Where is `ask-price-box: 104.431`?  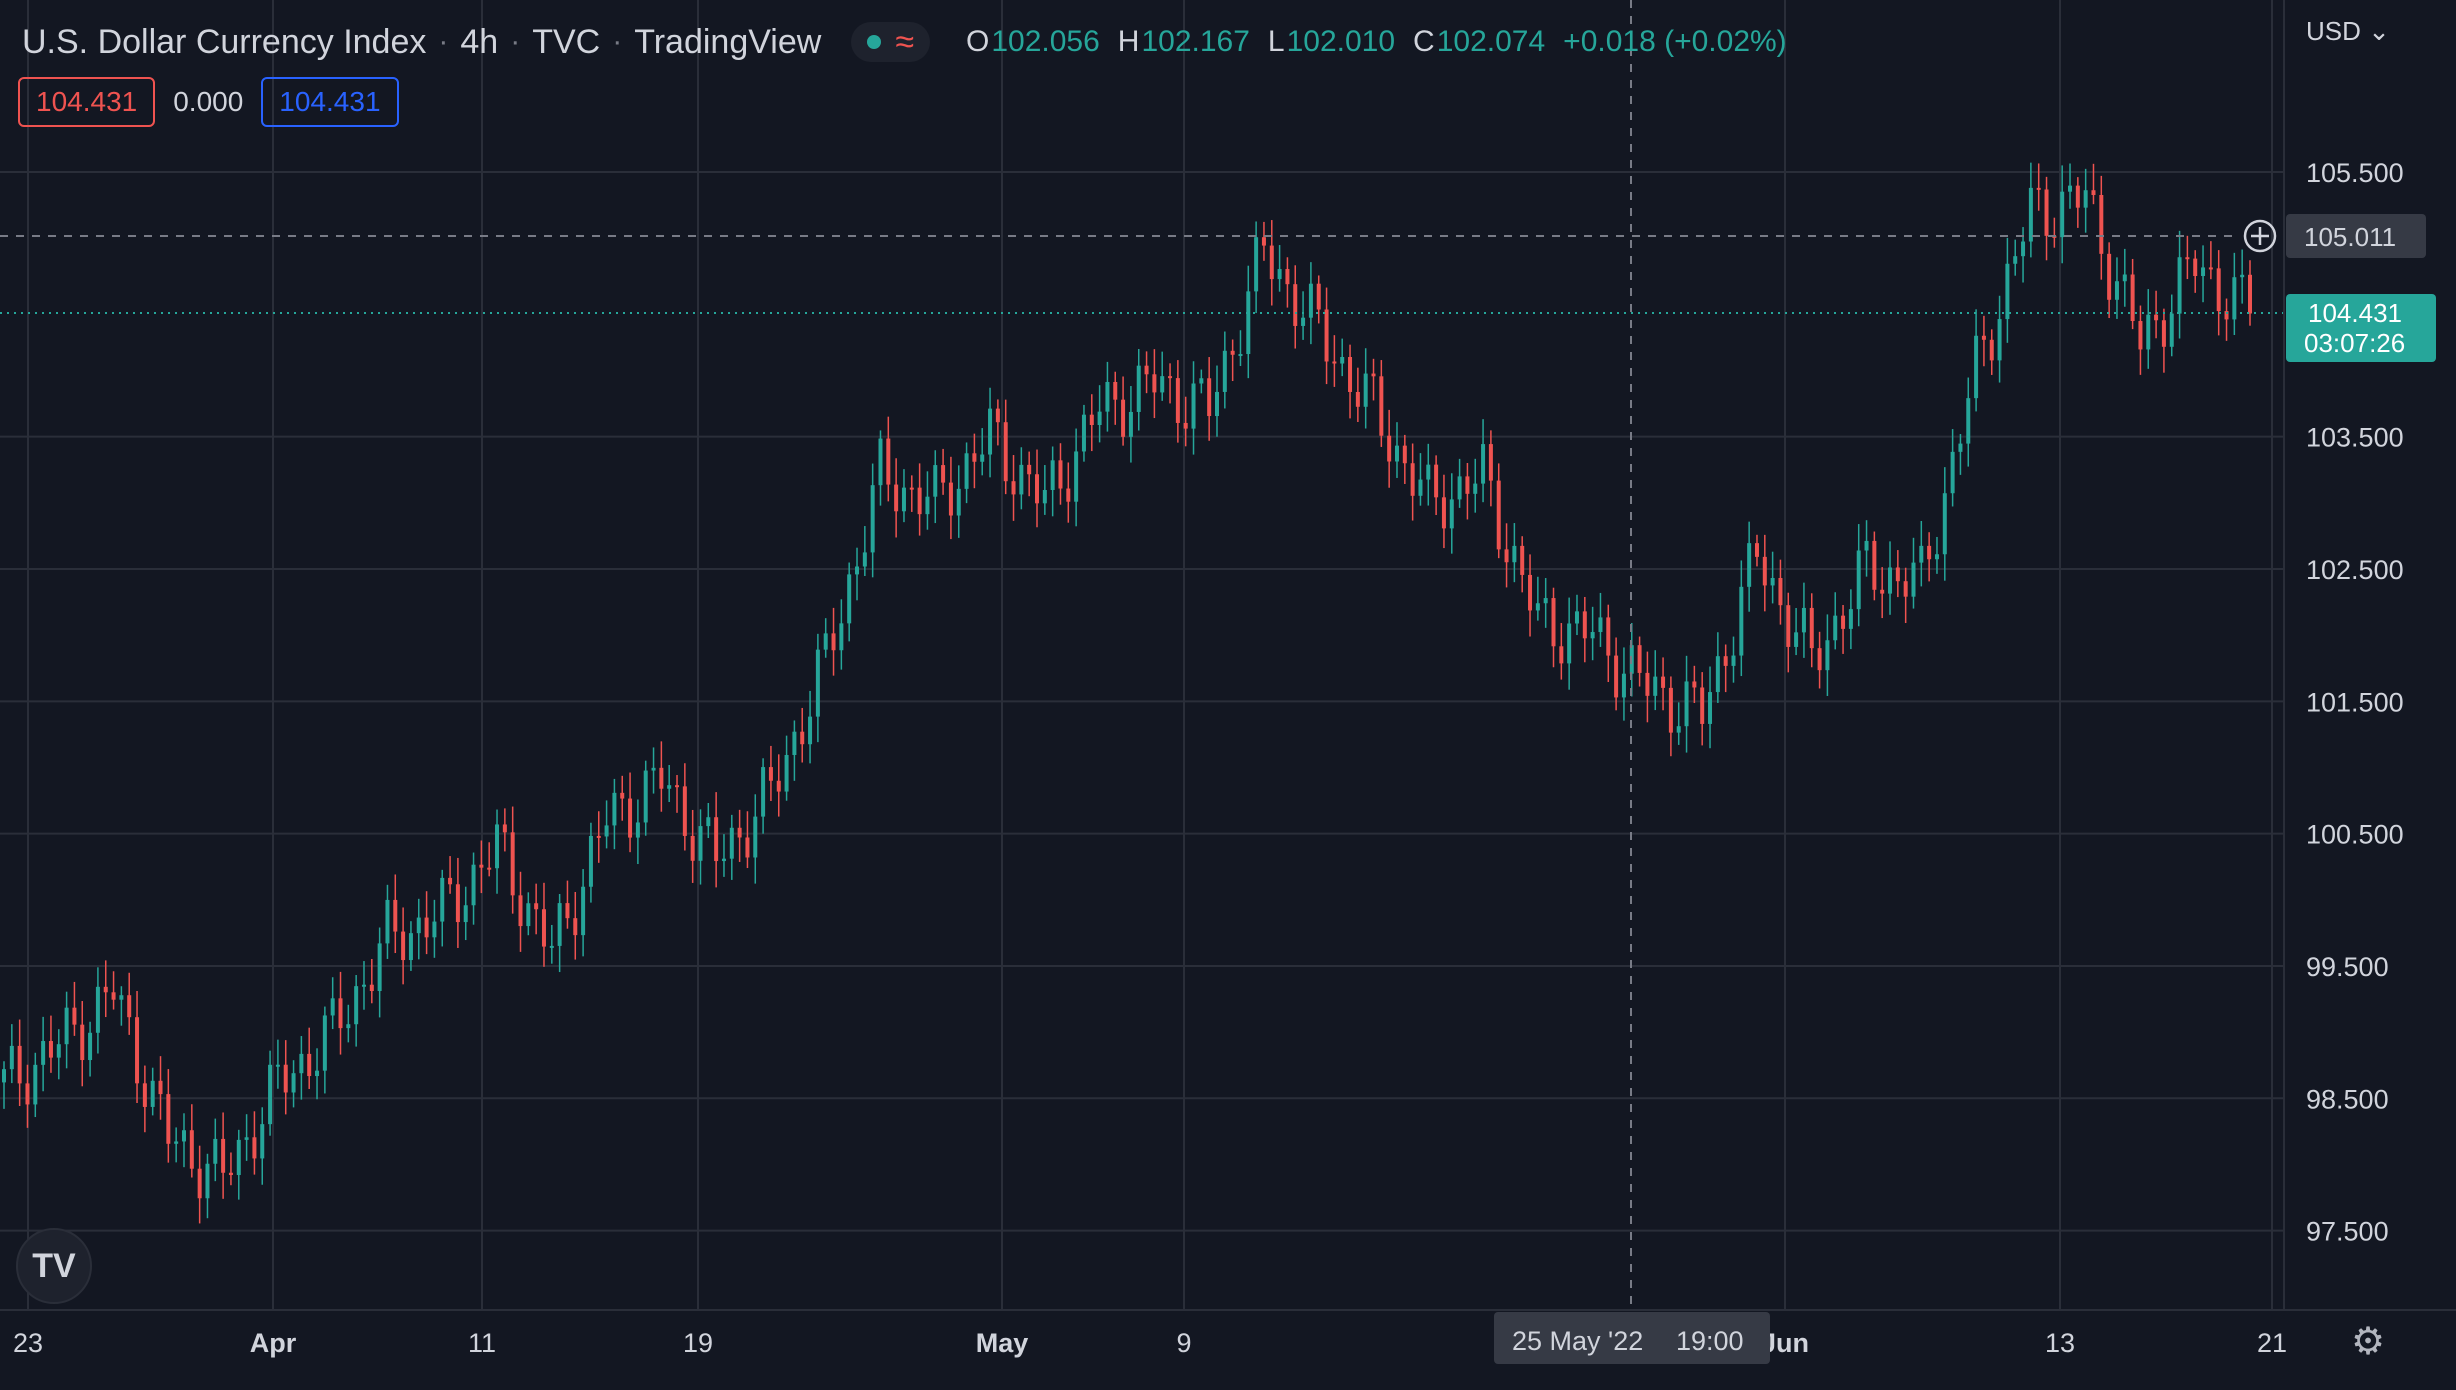
ask-price-box: 104.431 is located at coordinates (330, 102).